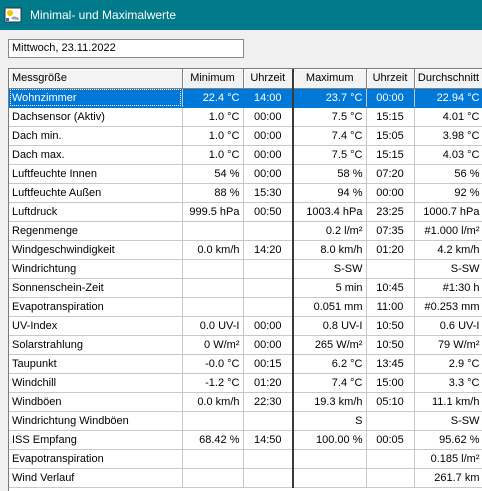  What do you see at coordinates (330, 288) in the screenshot?
I see `cell-maximum: 5 min` at bounding box center [330, 288].